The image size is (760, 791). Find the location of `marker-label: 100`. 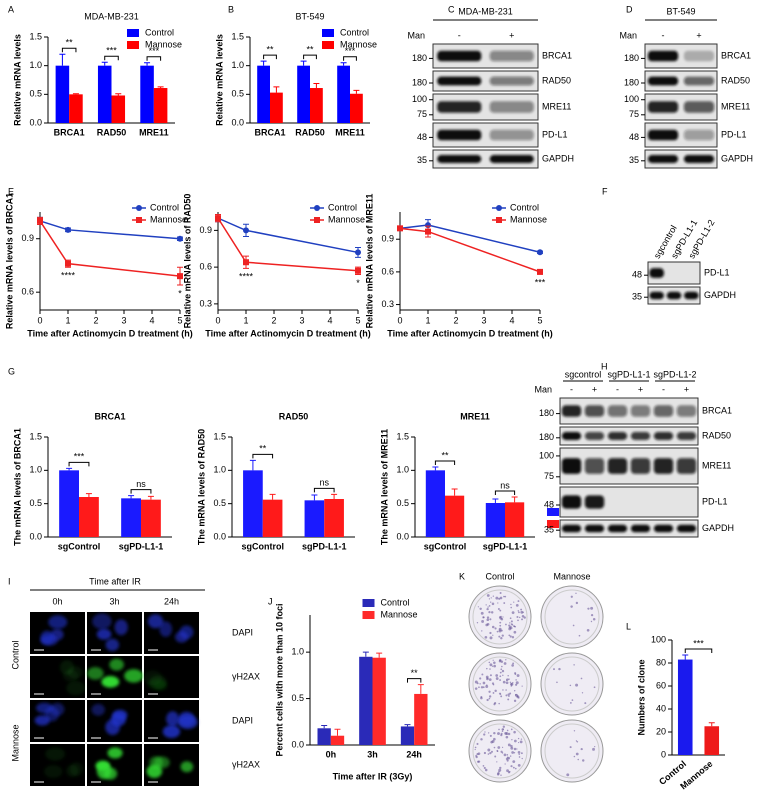

marker-label: 100 is located at coordinates (631, 99).